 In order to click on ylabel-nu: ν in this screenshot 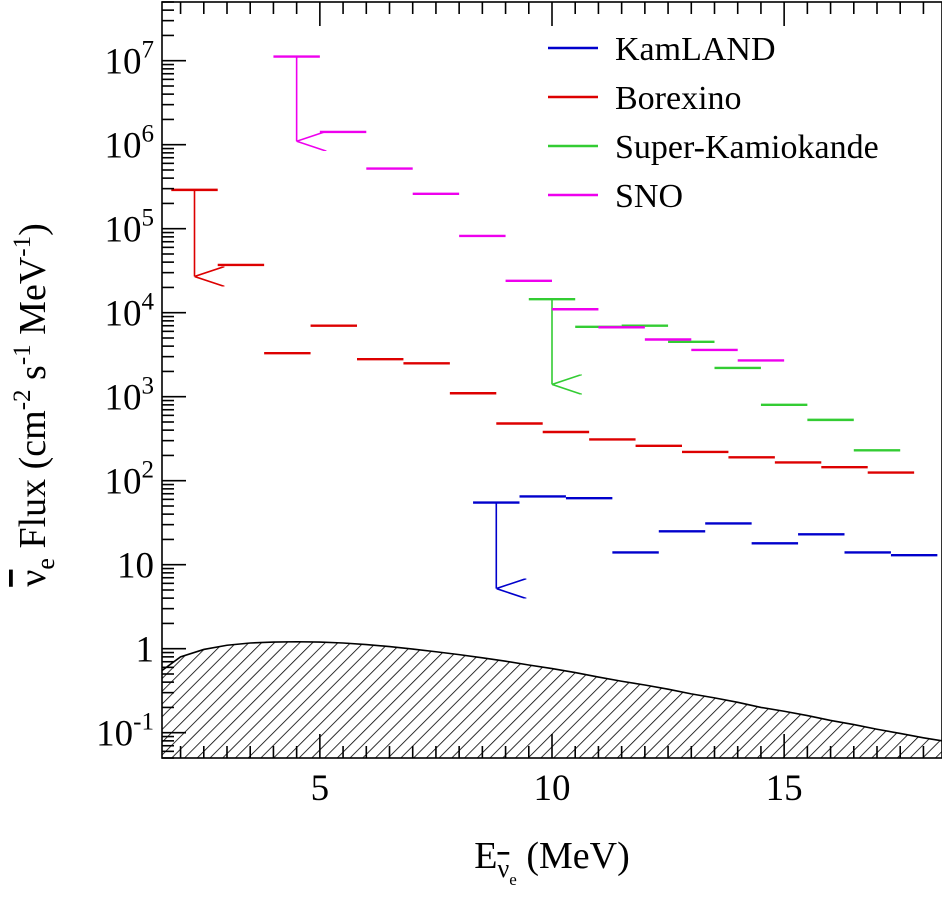, I will do `click(33, 578)`.